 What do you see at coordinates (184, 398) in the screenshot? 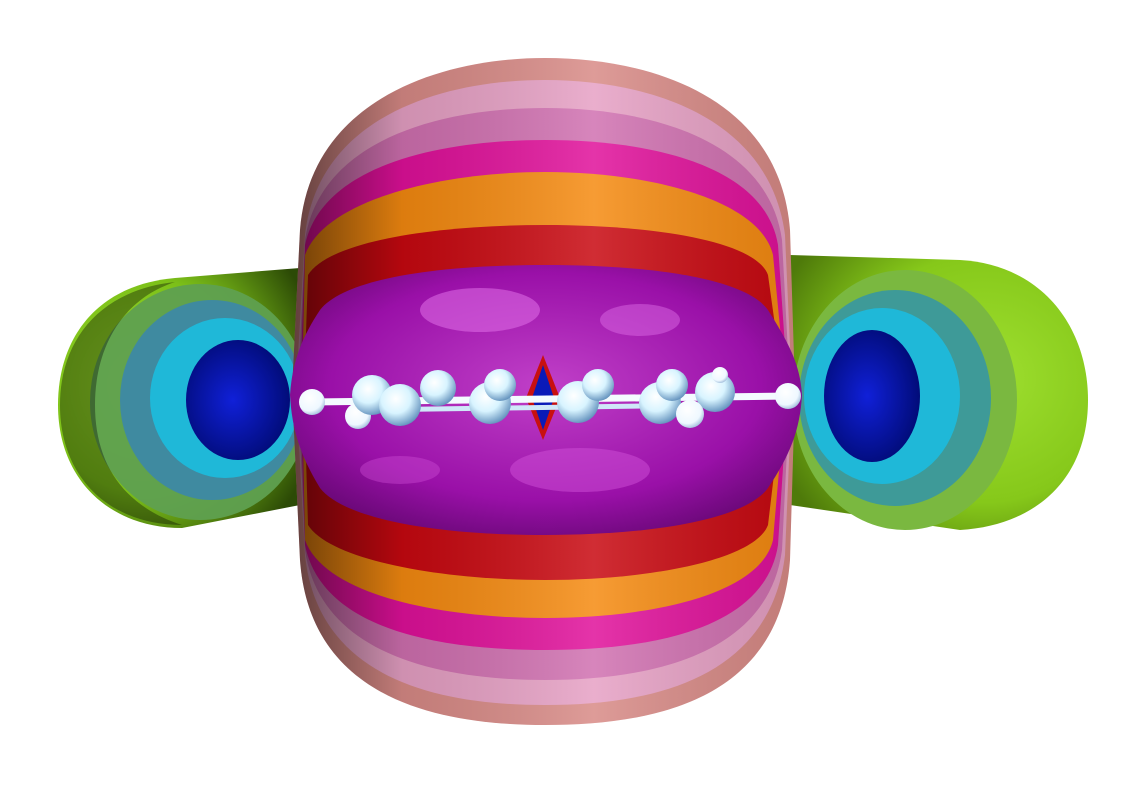
I see `left-lobe` at bounding box center [184, 398].